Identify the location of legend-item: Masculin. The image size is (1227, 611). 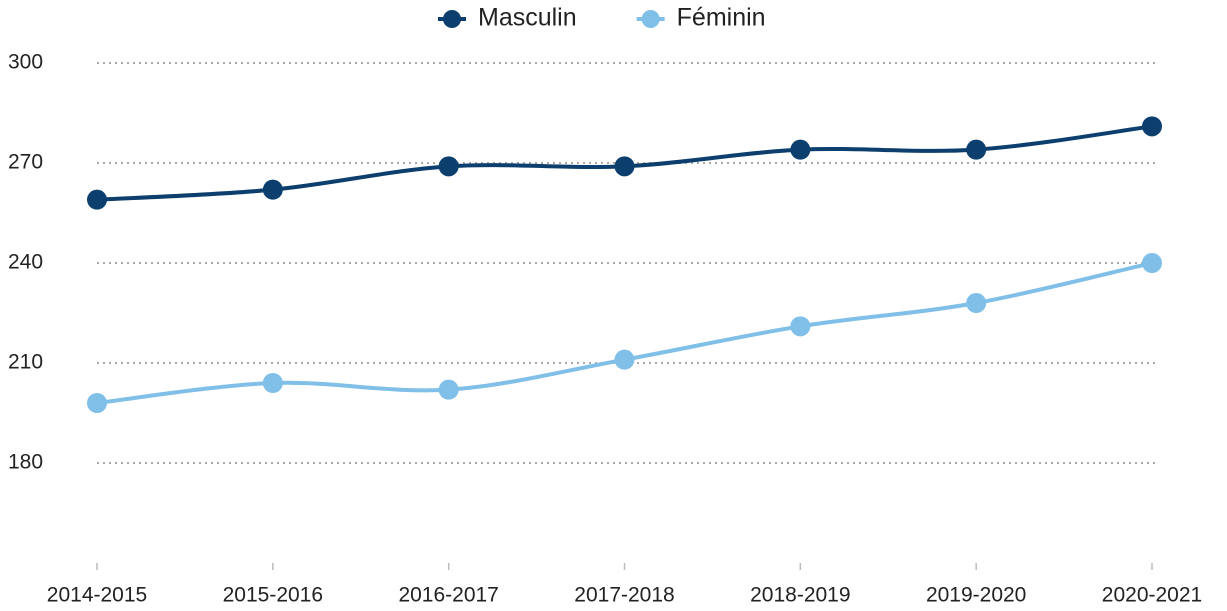
(507, 18).